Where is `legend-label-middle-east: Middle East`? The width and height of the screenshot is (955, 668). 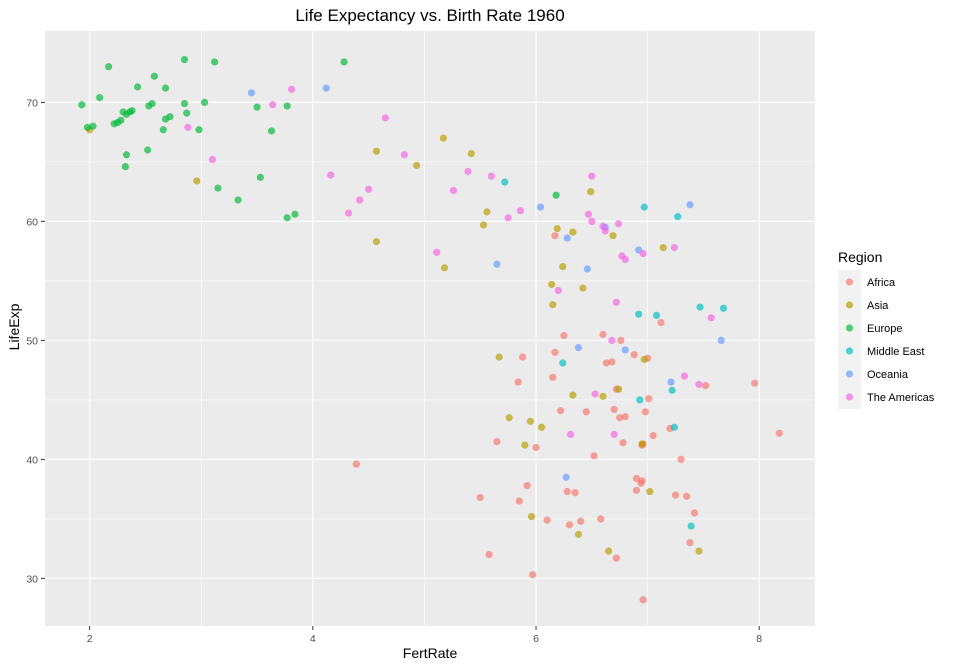
legend-label-middle-east: Middle East is located at coordinates (895, 352).